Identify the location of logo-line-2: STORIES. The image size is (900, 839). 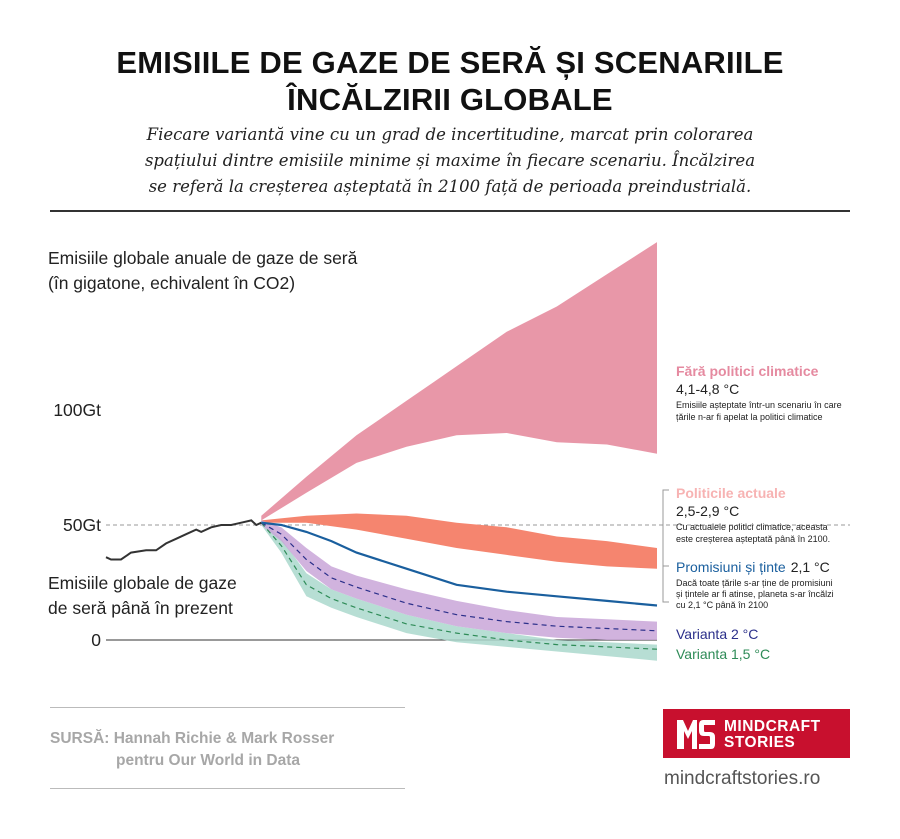
(760, 742).